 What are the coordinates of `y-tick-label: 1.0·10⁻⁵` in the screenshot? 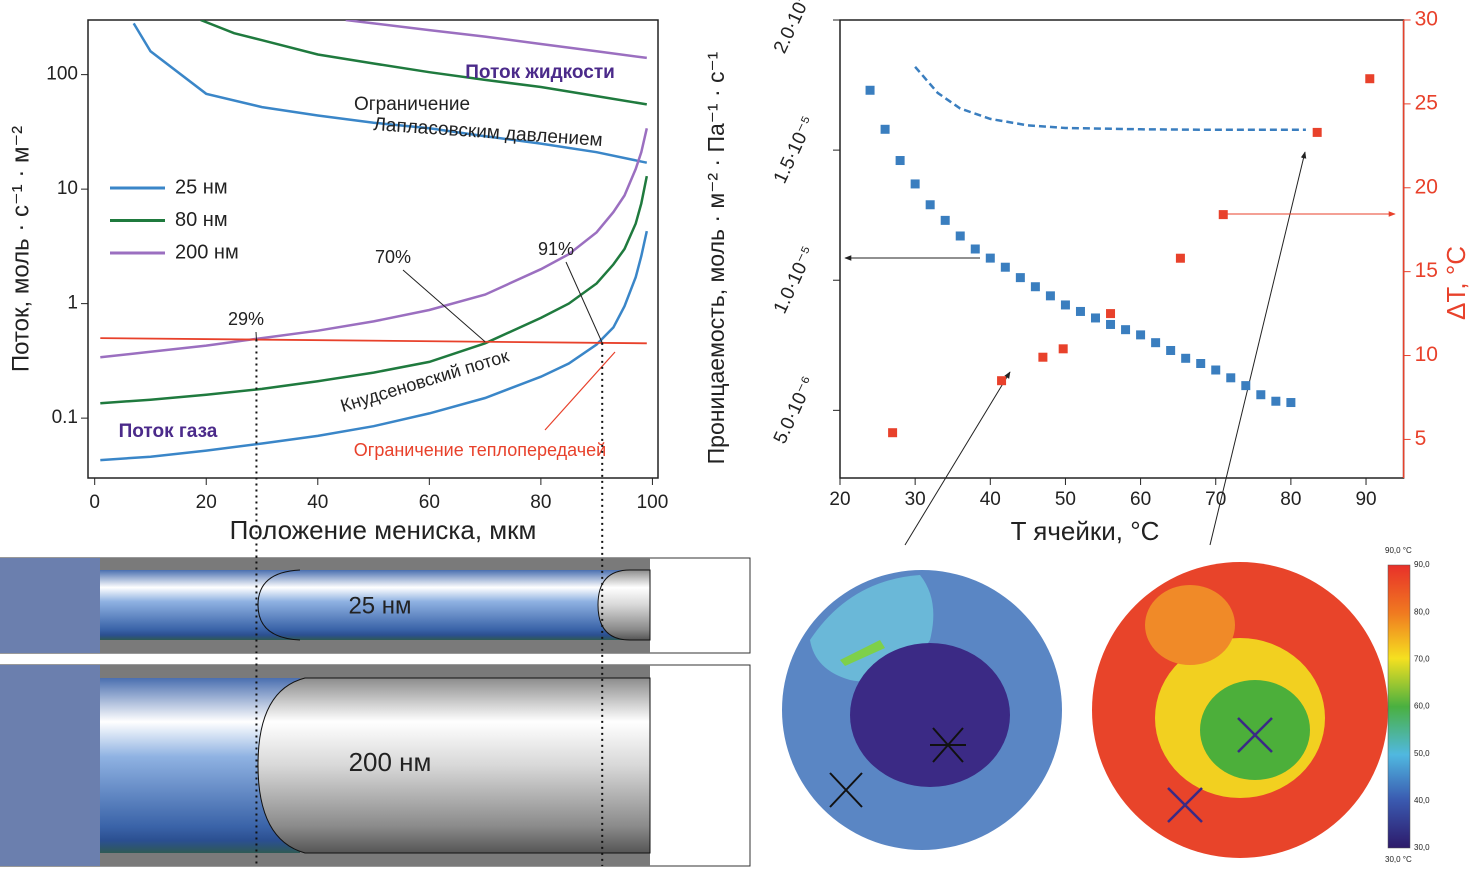 It's located at (794, 280).